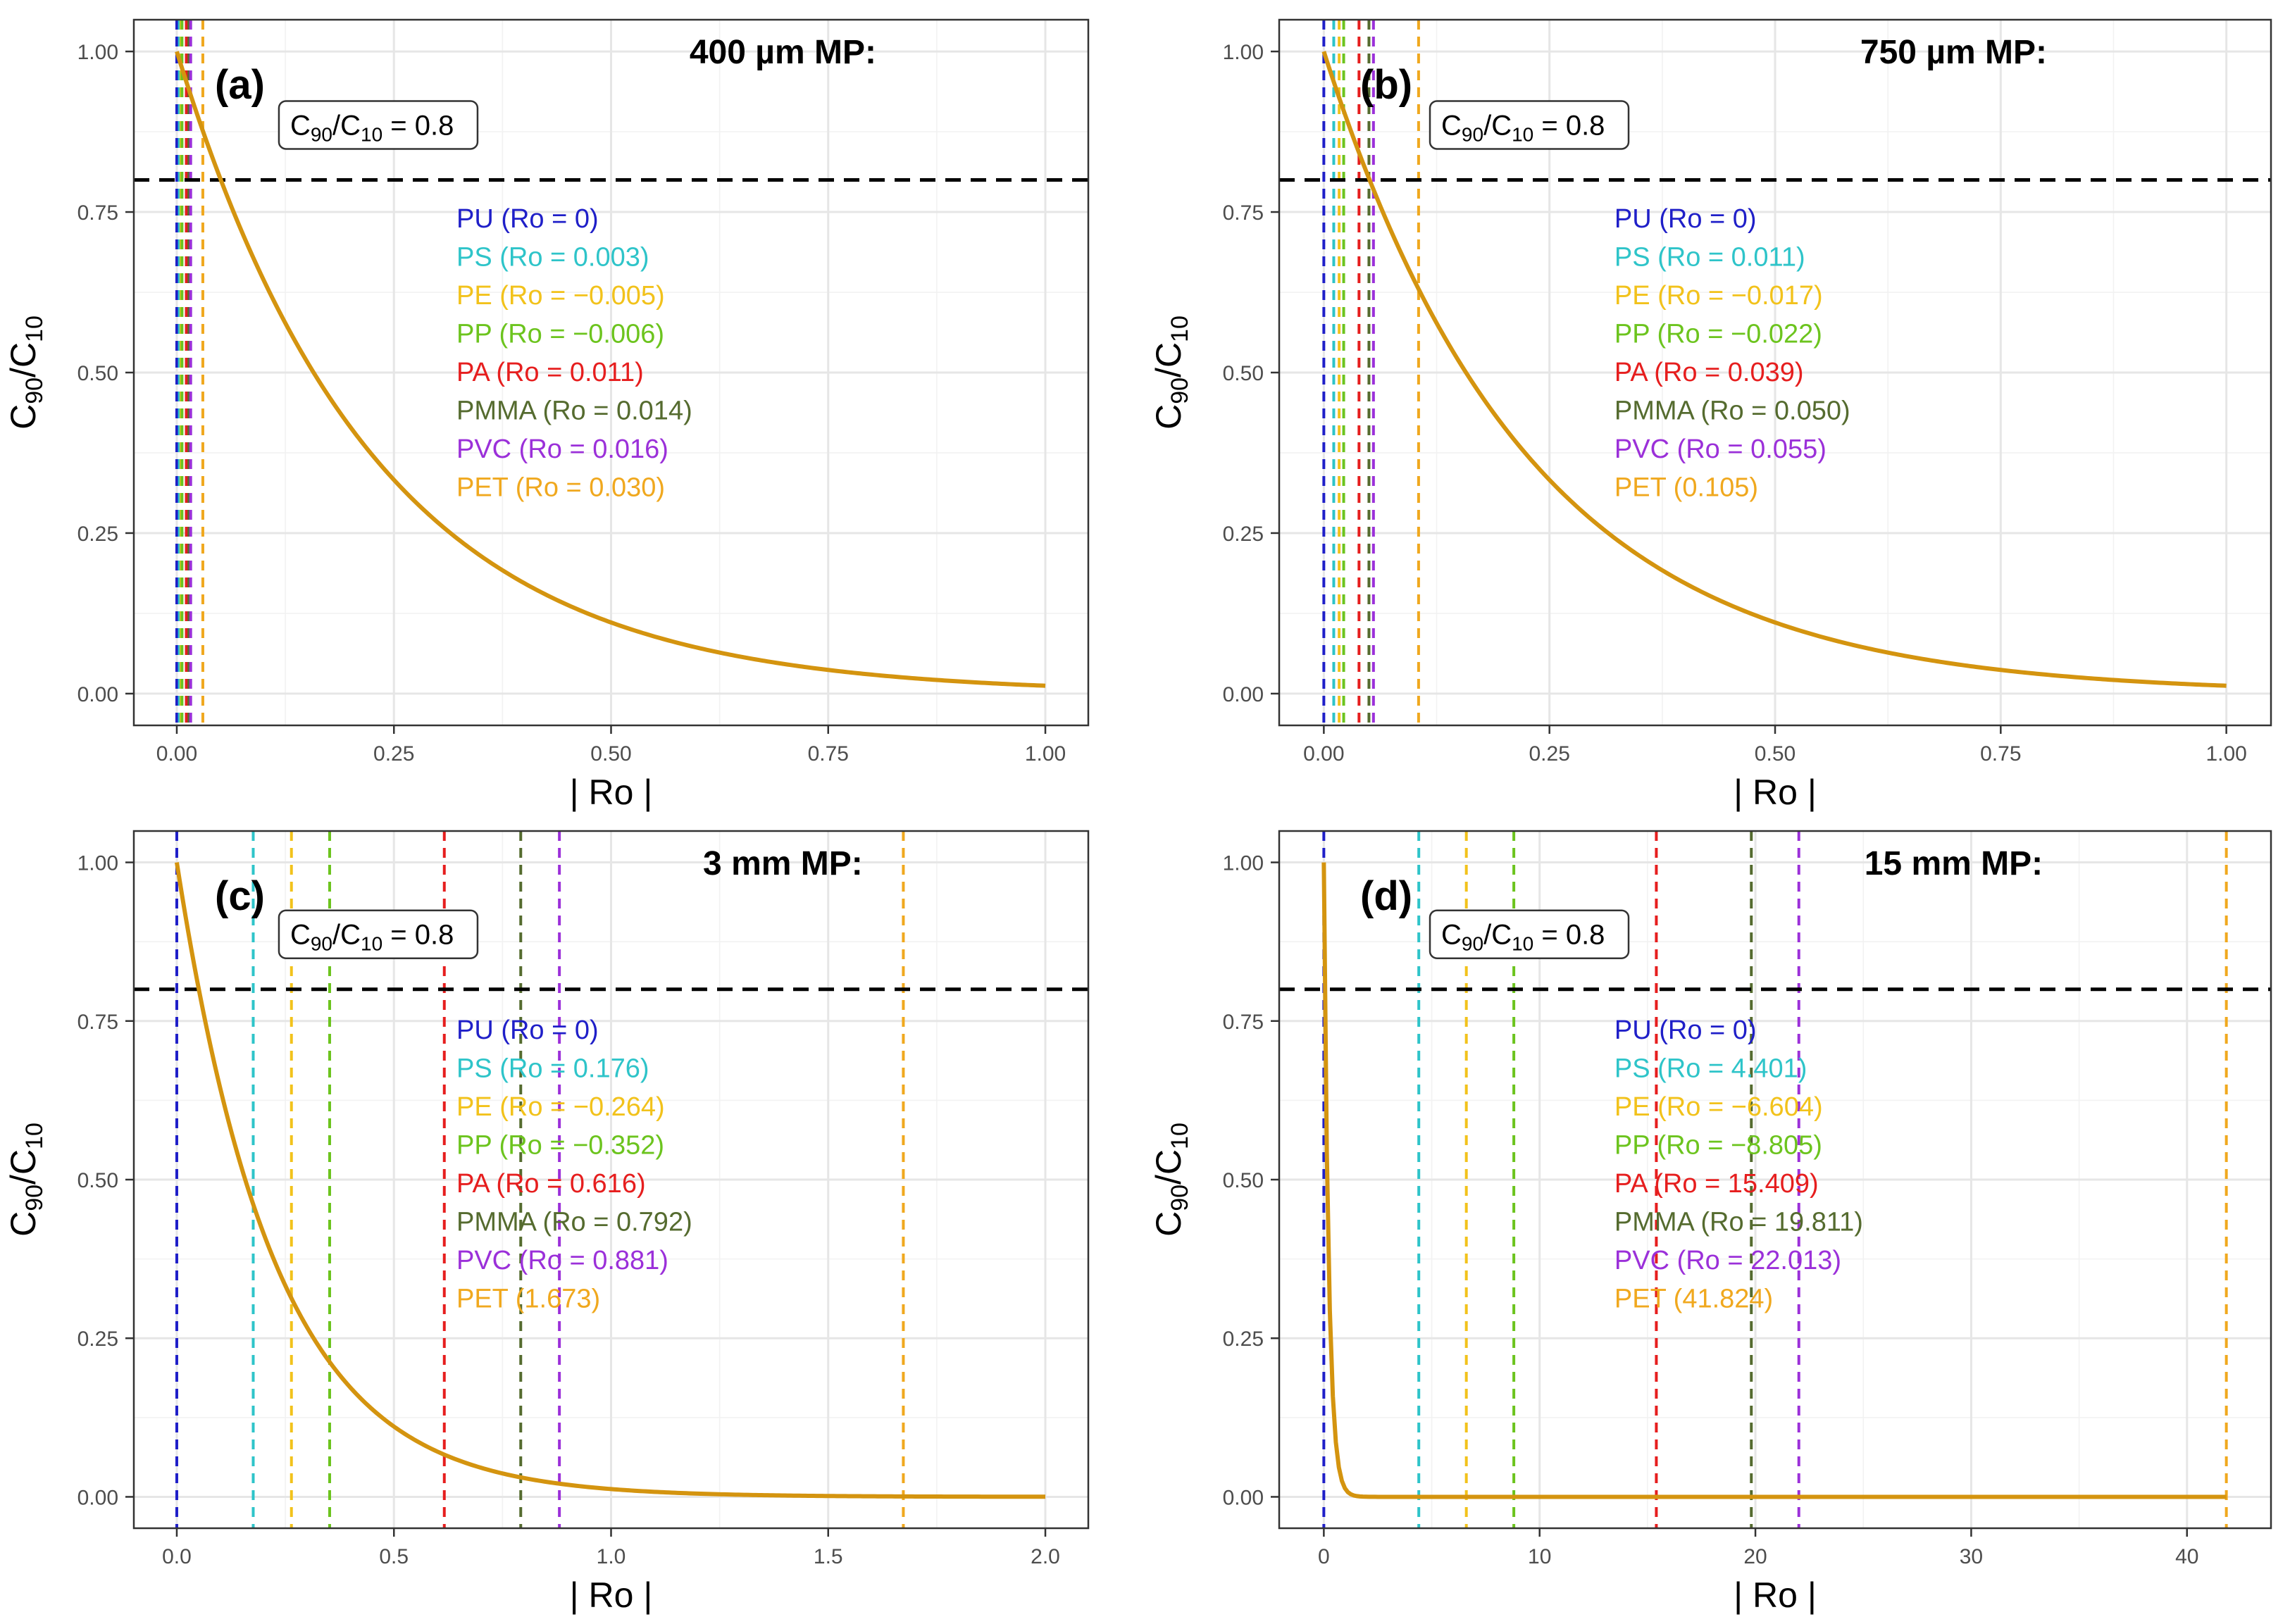 This screenshot has width=2290, height=1624. What do you see at coordinates (1709, 258) in the screenshot?
I see `legend-item-ps: PS (Ro = 0.011)` at bounding box center [1709, 258].